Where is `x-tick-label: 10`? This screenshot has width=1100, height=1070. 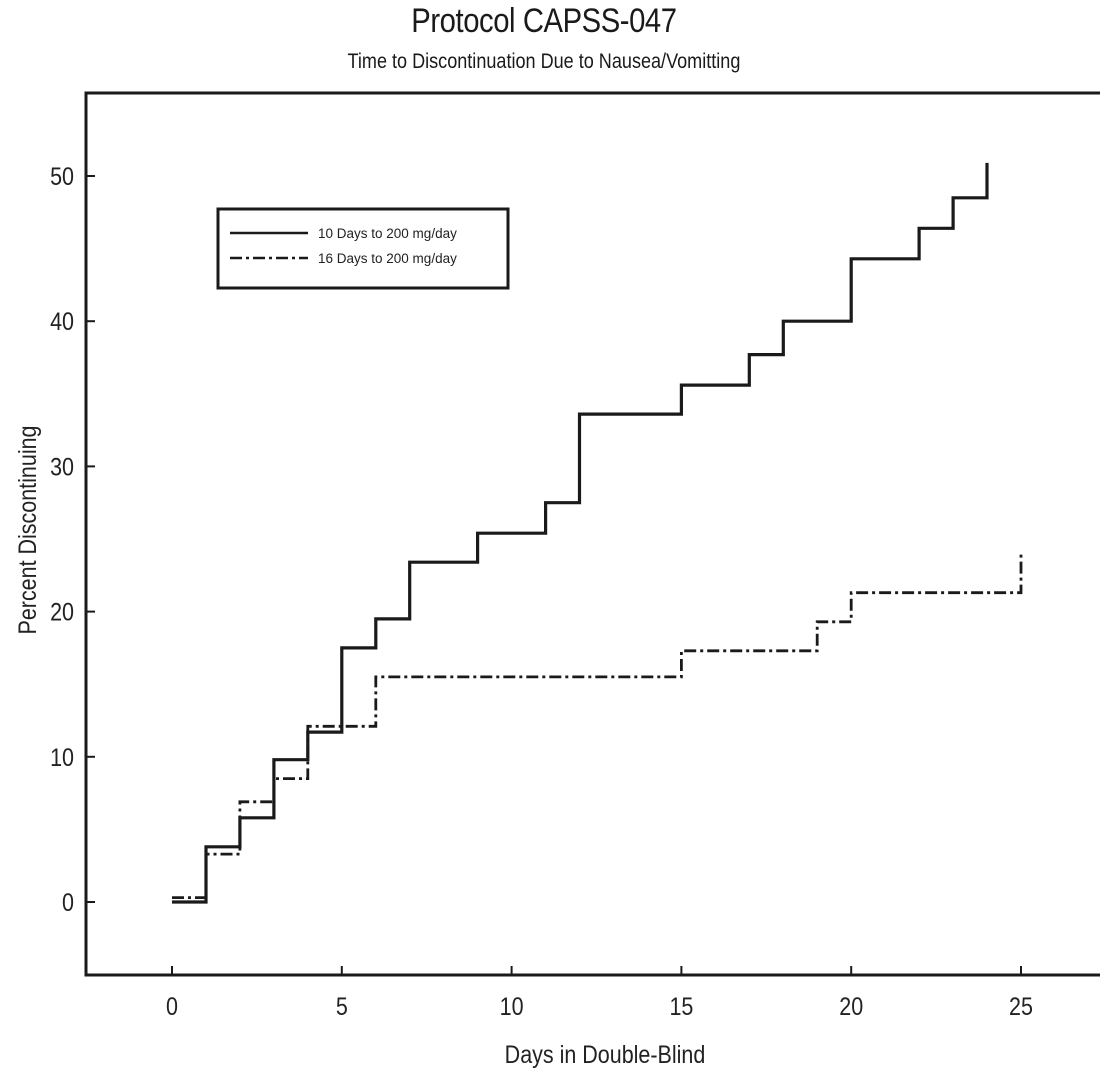 x-tick-label: 10 is located at coordinates (512, 1006).